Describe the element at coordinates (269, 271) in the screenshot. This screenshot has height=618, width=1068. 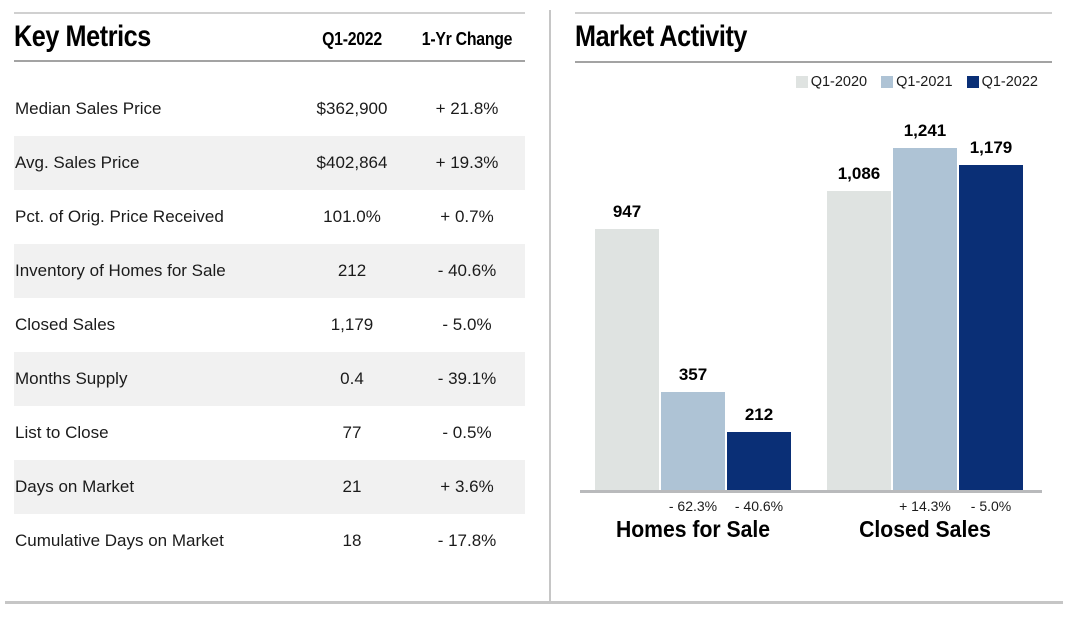
I see `table-row: Inventory of Homes for Sale 212 - 40.6%` at that location.